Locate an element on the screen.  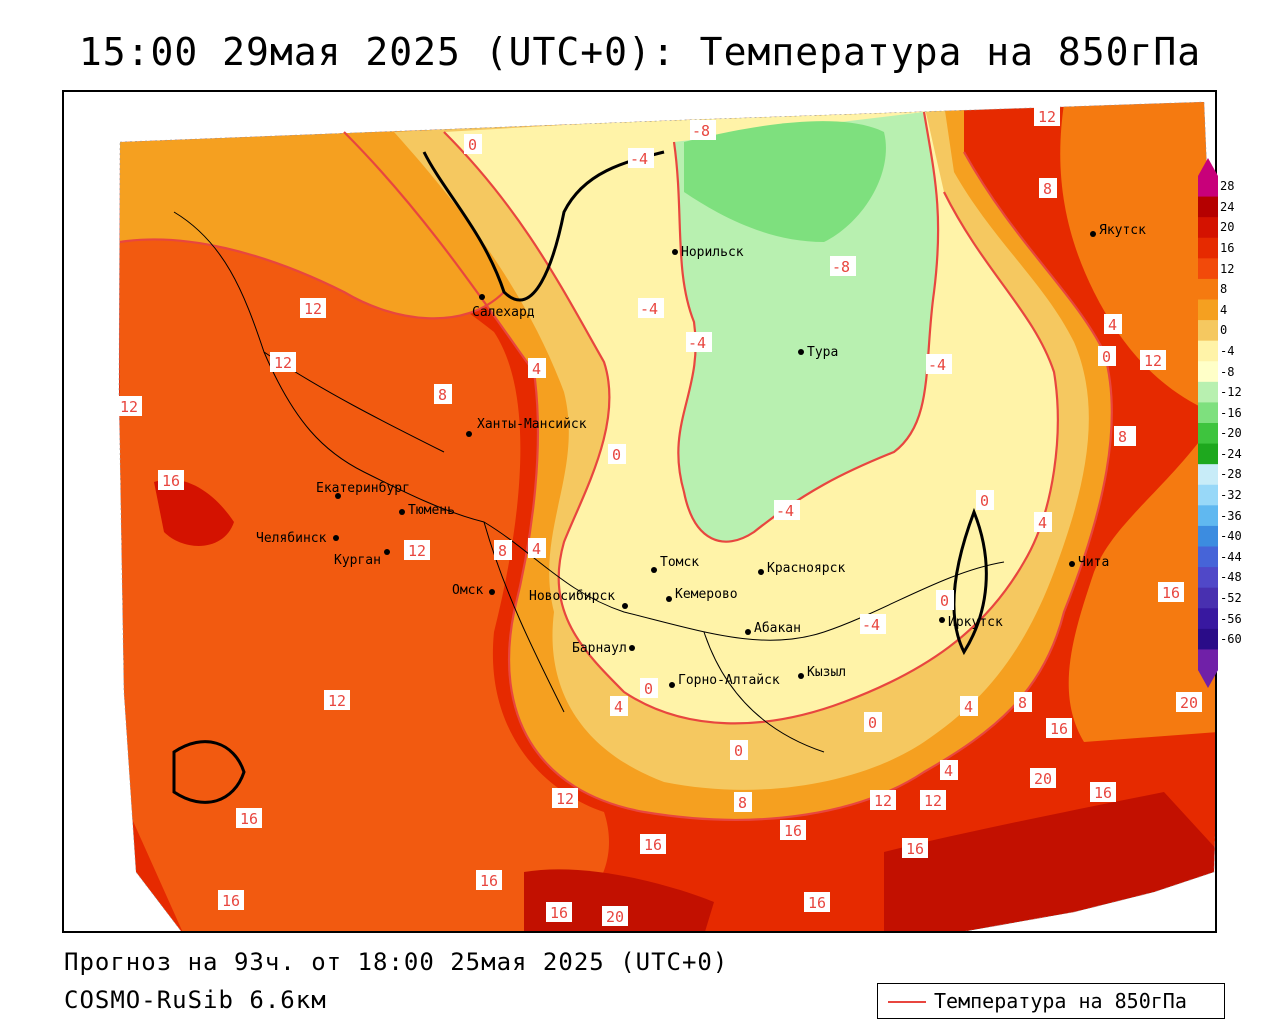
colorbar-tick-label: 4 is located at coordinates (1224, 309).